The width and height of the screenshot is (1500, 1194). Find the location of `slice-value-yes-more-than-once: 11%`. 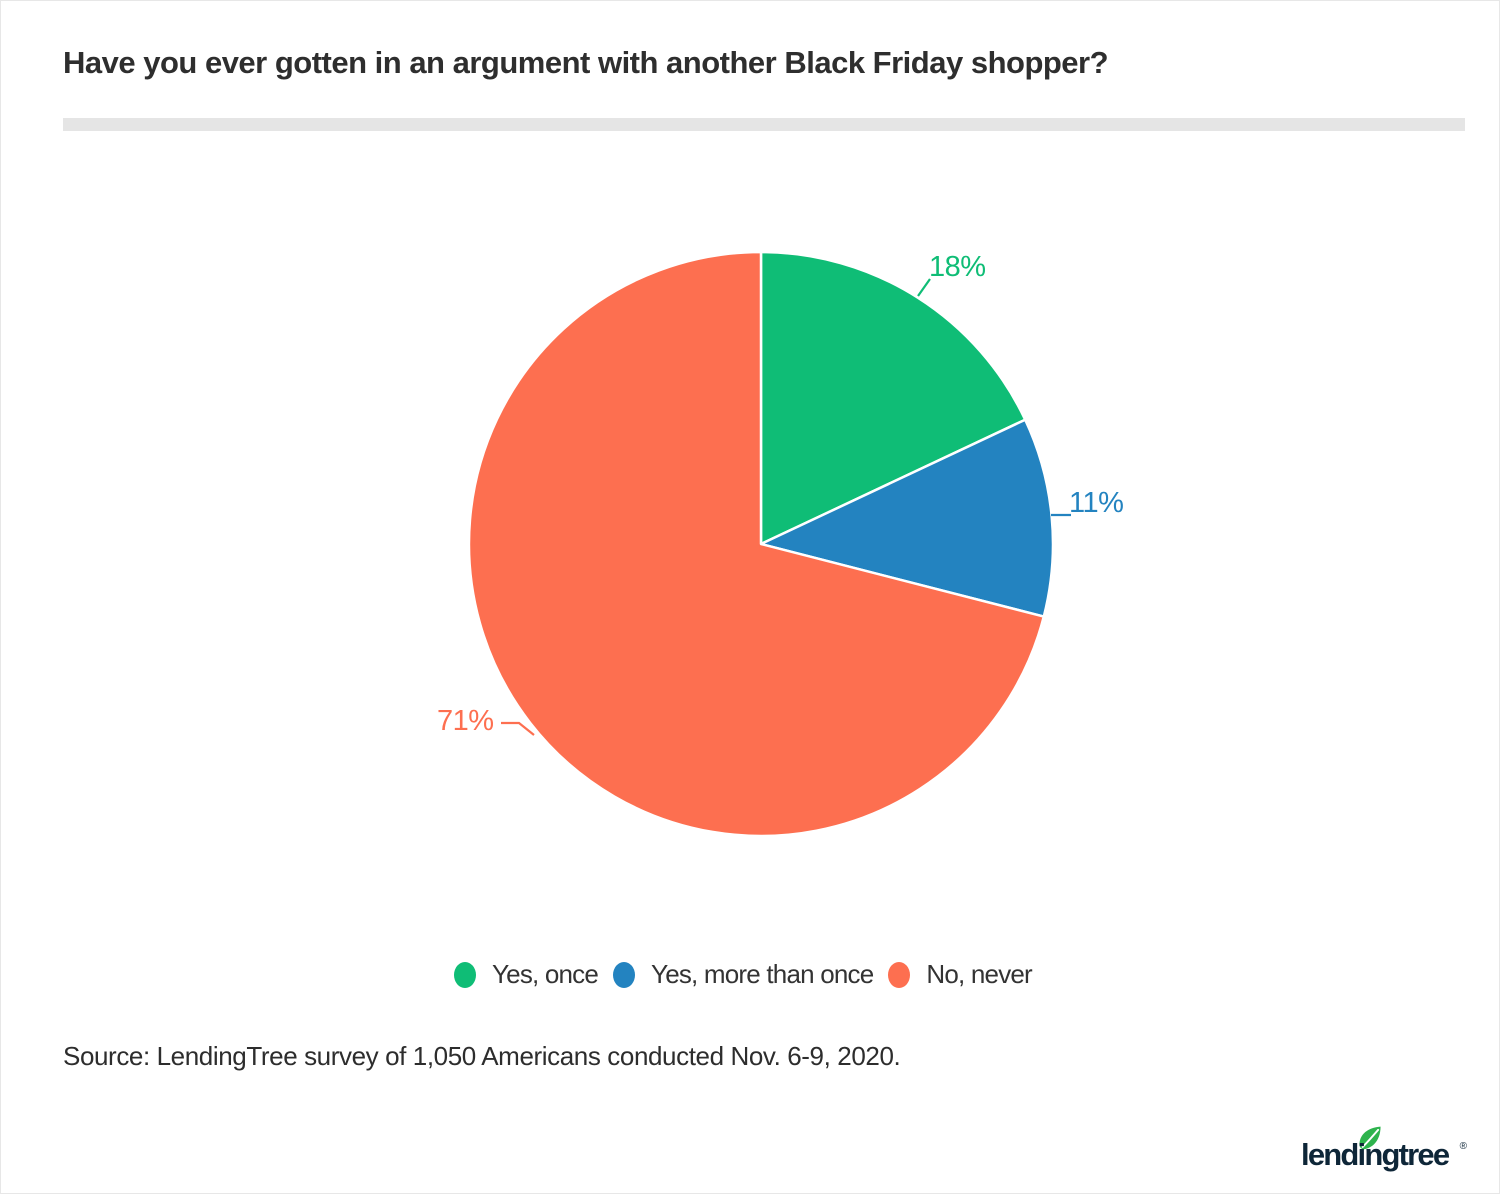

slice-value-yes-more-than-once: 11% is located at coordinates (1096, 503).